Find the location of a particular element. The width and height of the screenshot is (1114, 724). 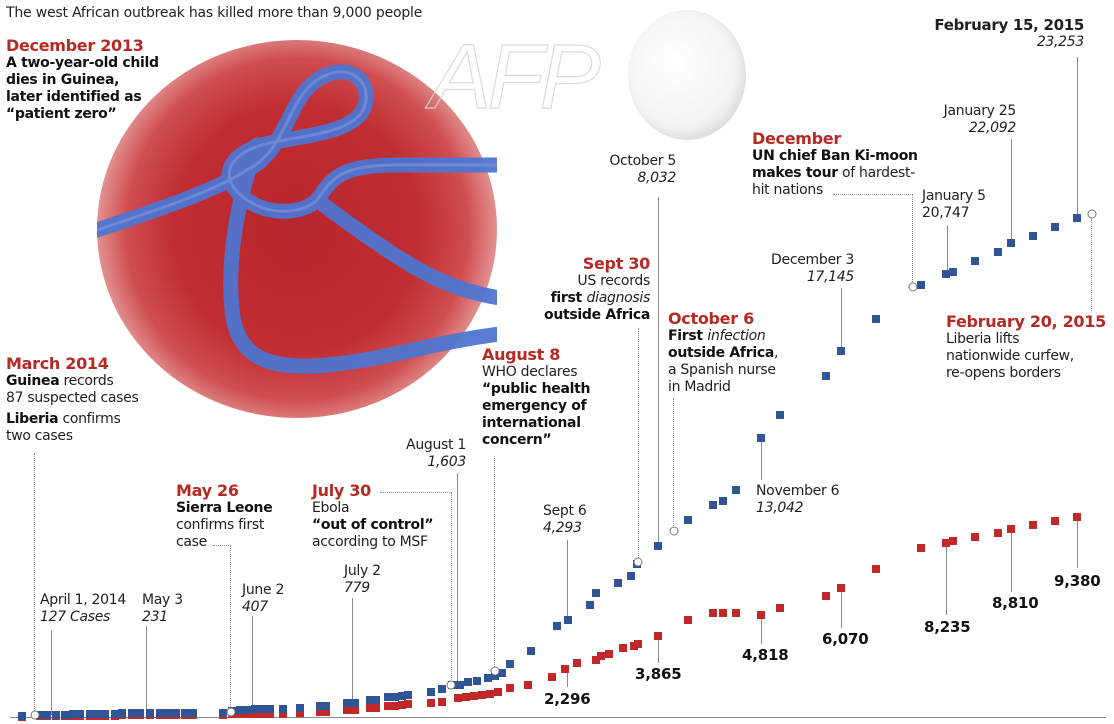

afp-logo: AFP is located at coordinates (515, 76).